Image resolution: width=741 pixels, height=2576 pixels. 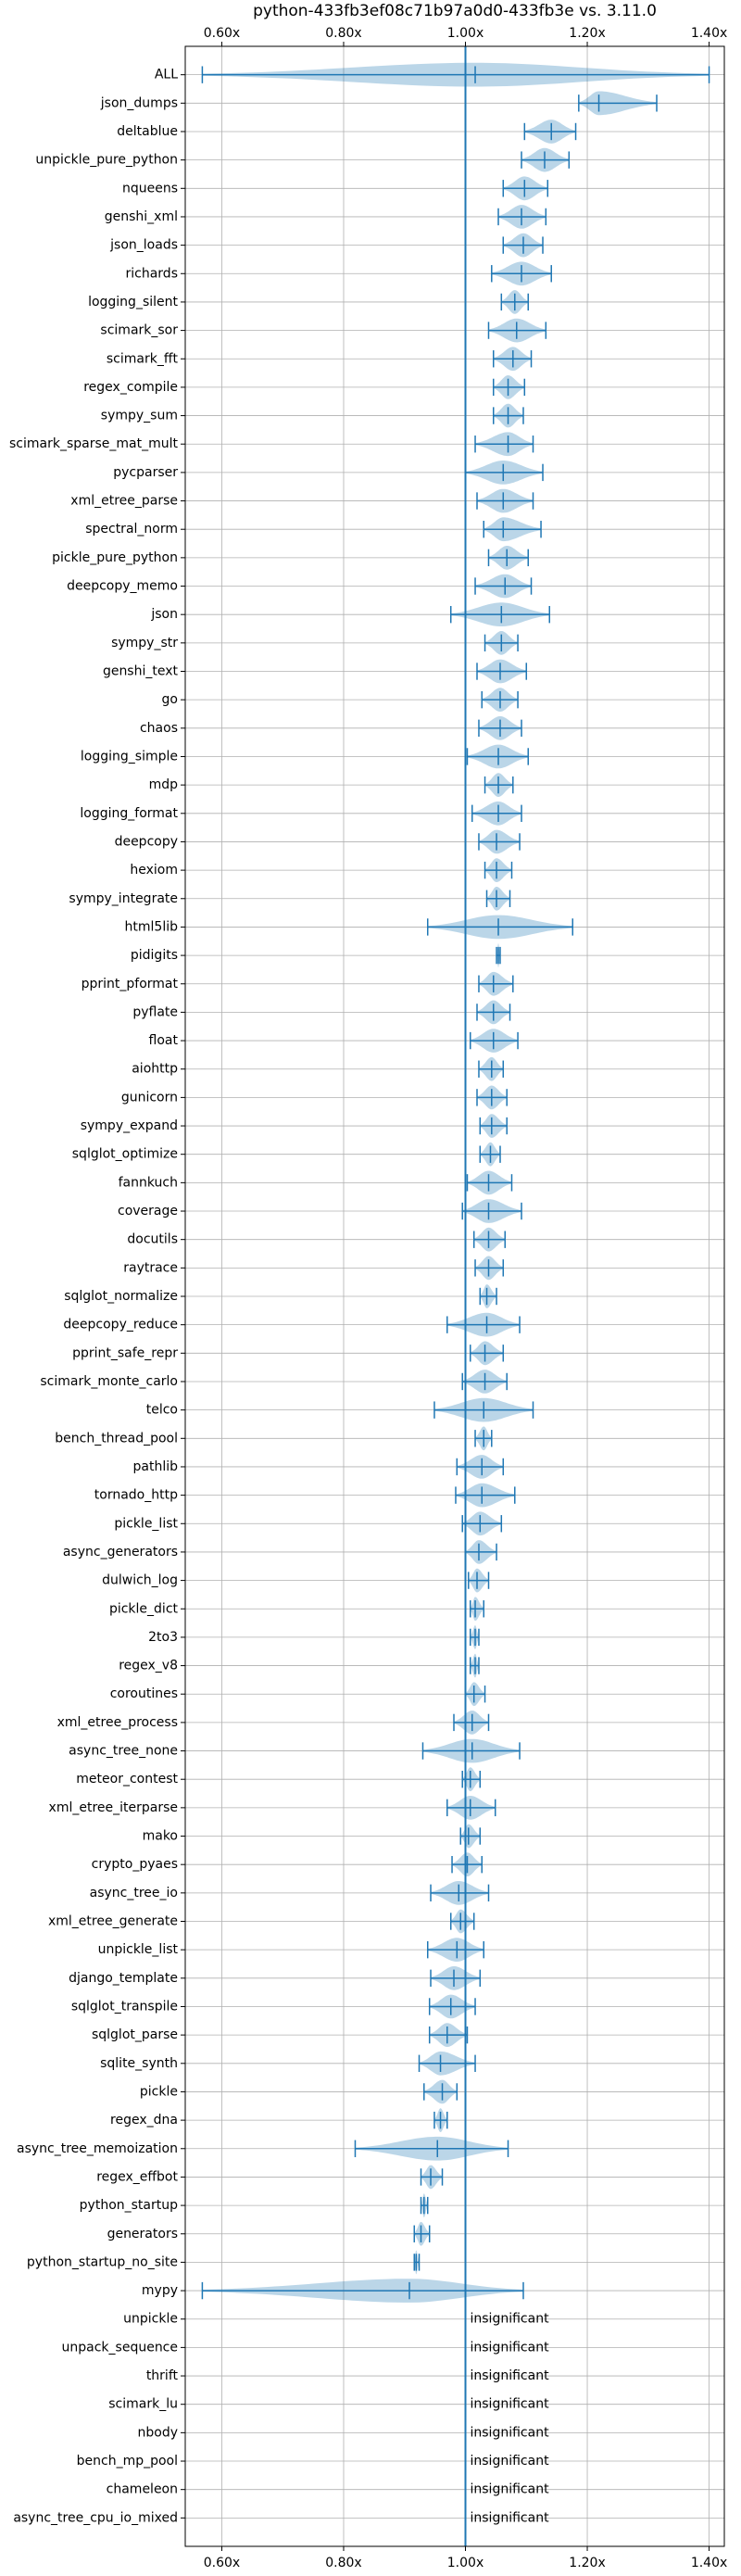 What do you see at coordinates (124, 1752) in the screenshot?
I see `y-tick-label: async_tree_none` at bounding box center [124, 1752].